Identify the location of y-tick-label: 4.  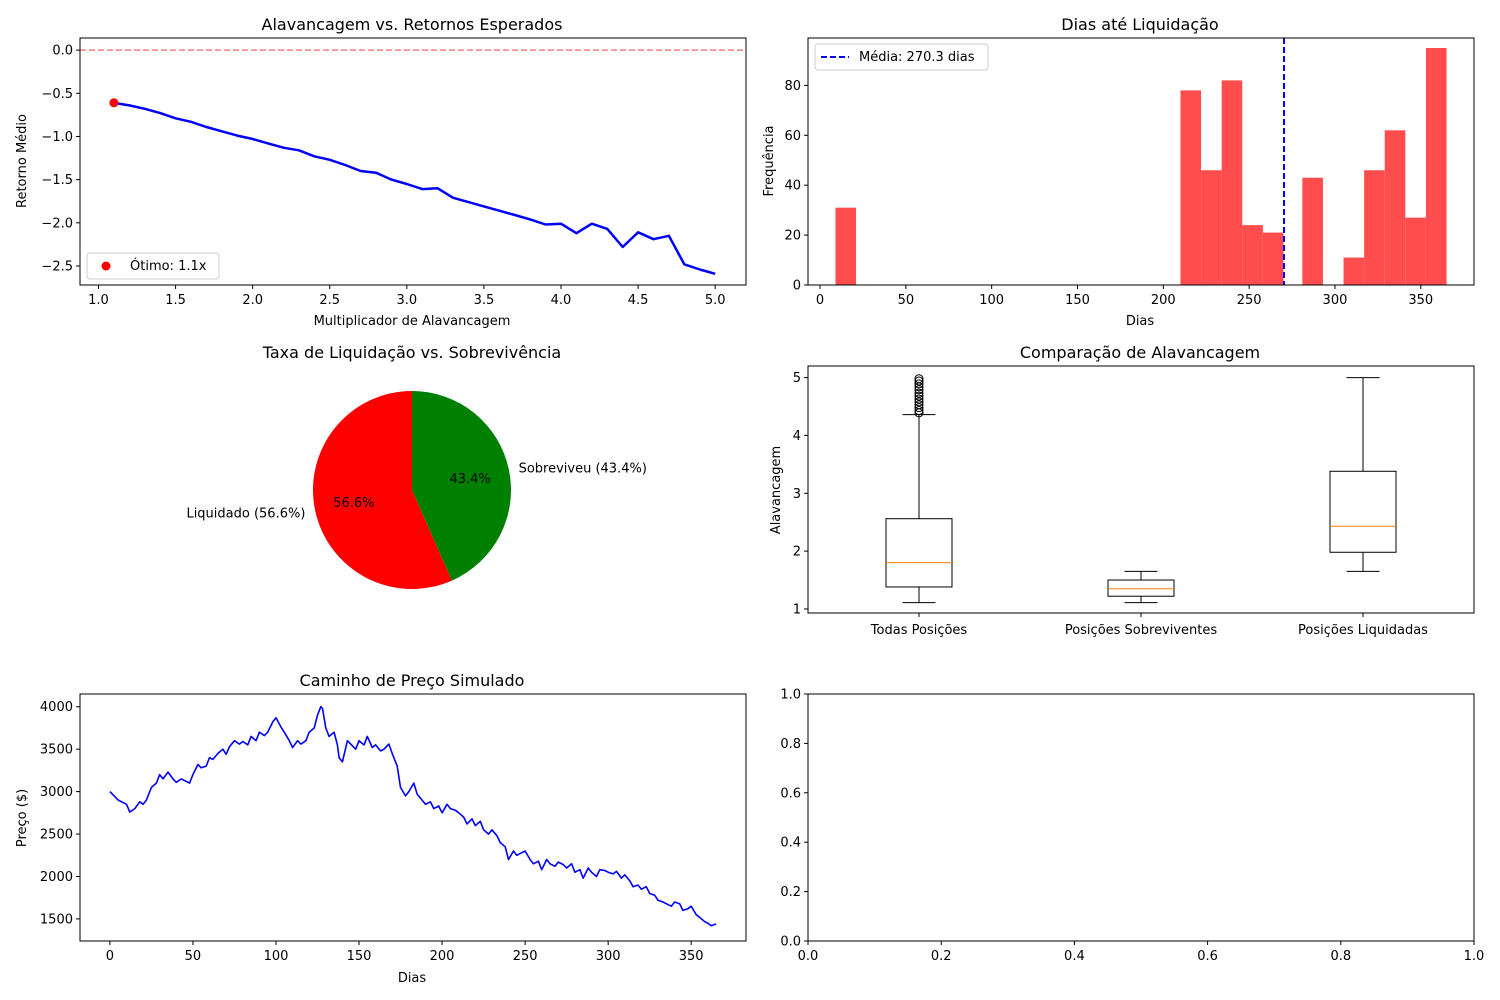
(797, 436).